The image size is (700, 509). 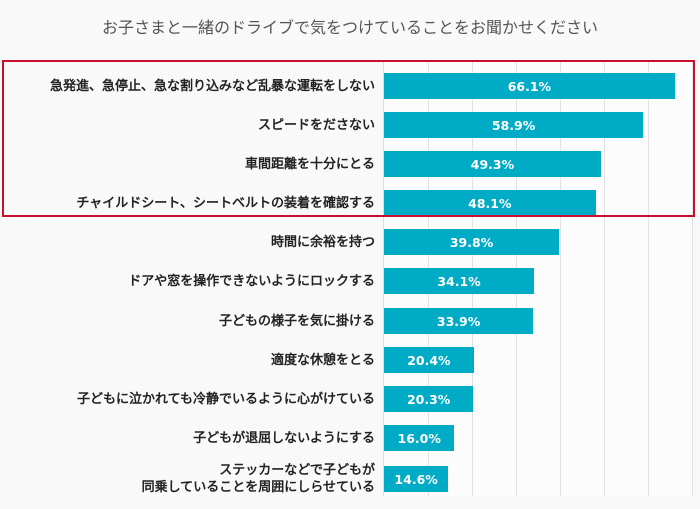 I want to click on bar: 49.3%, so click(x=492, y=164).